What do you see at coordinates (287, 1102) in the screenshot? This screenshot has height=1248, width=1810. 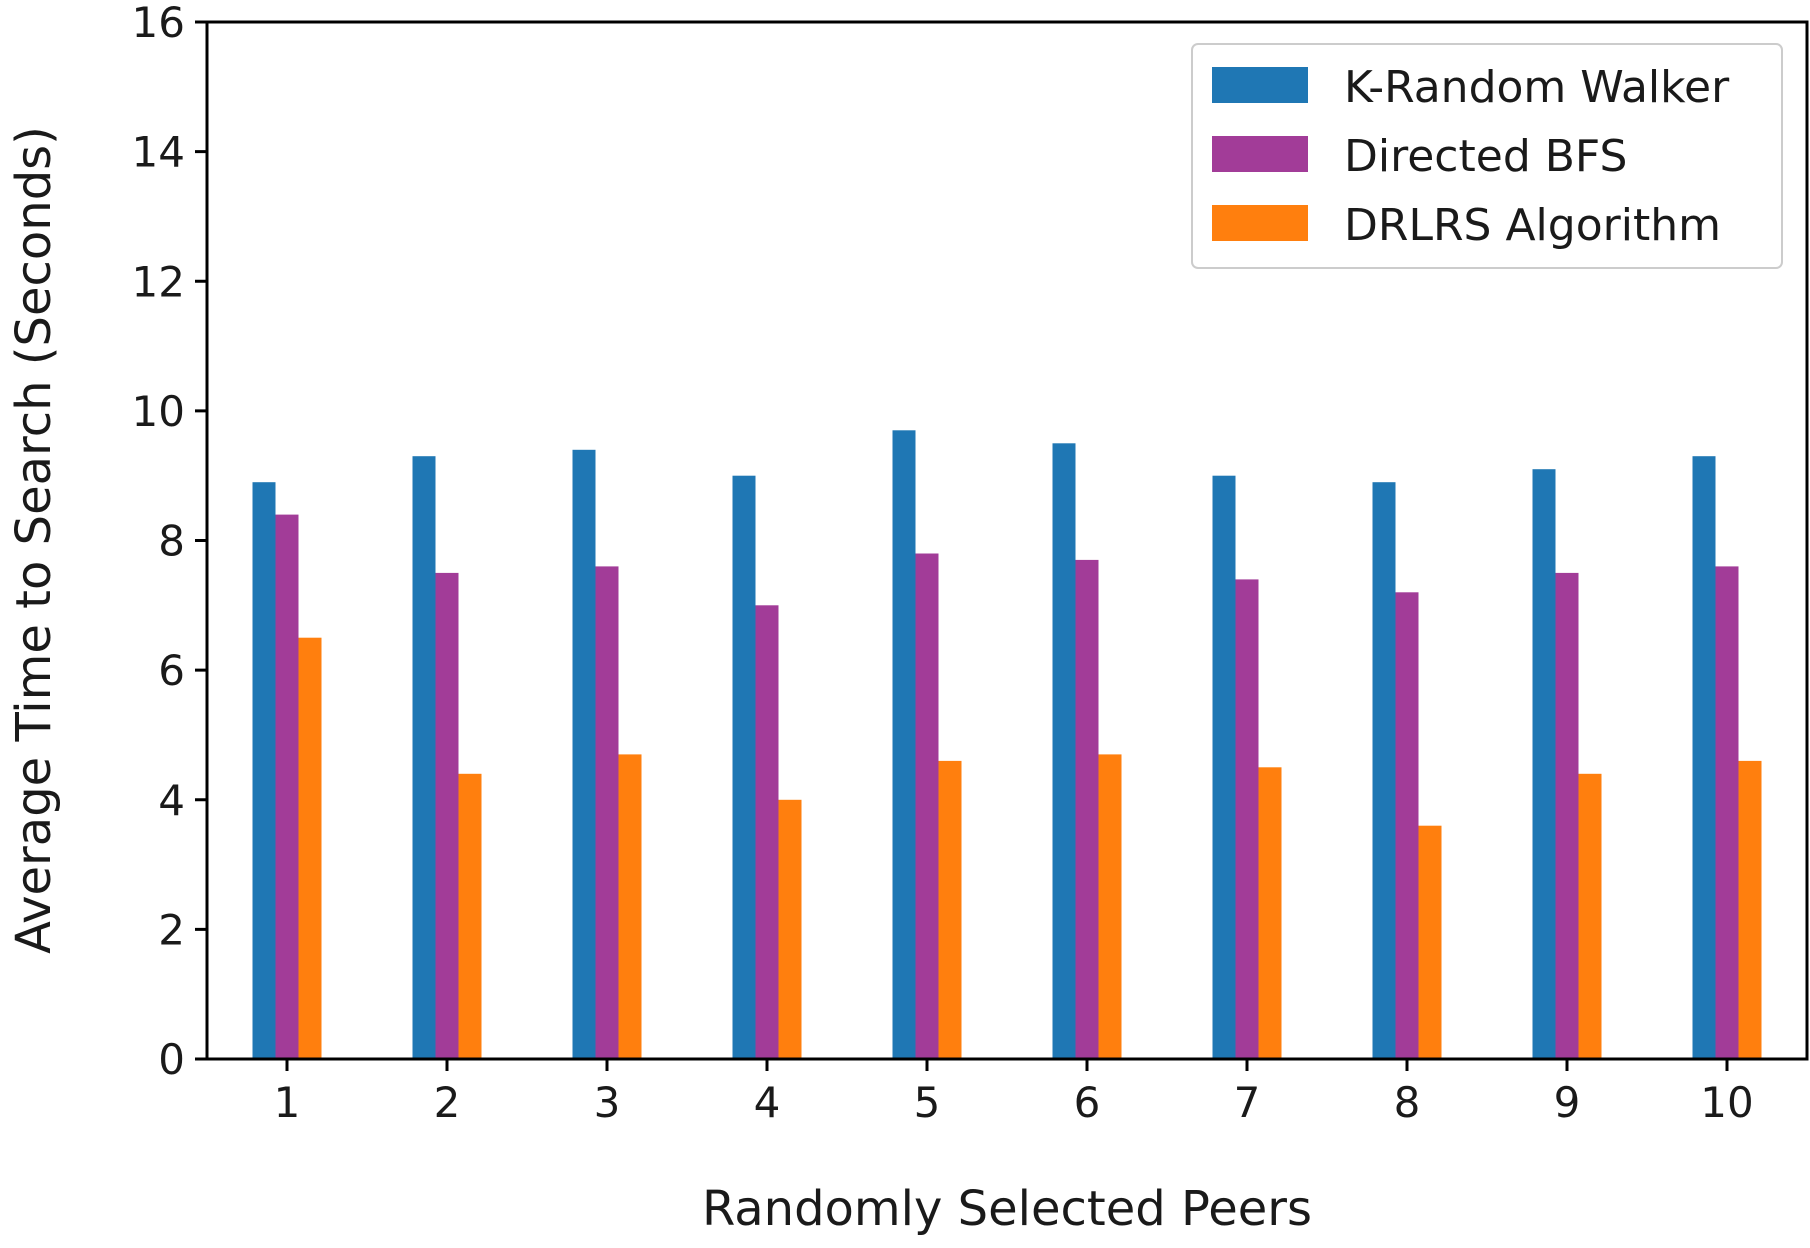 I see `x-tick-label: 1` at bounding box center [287, 1102].